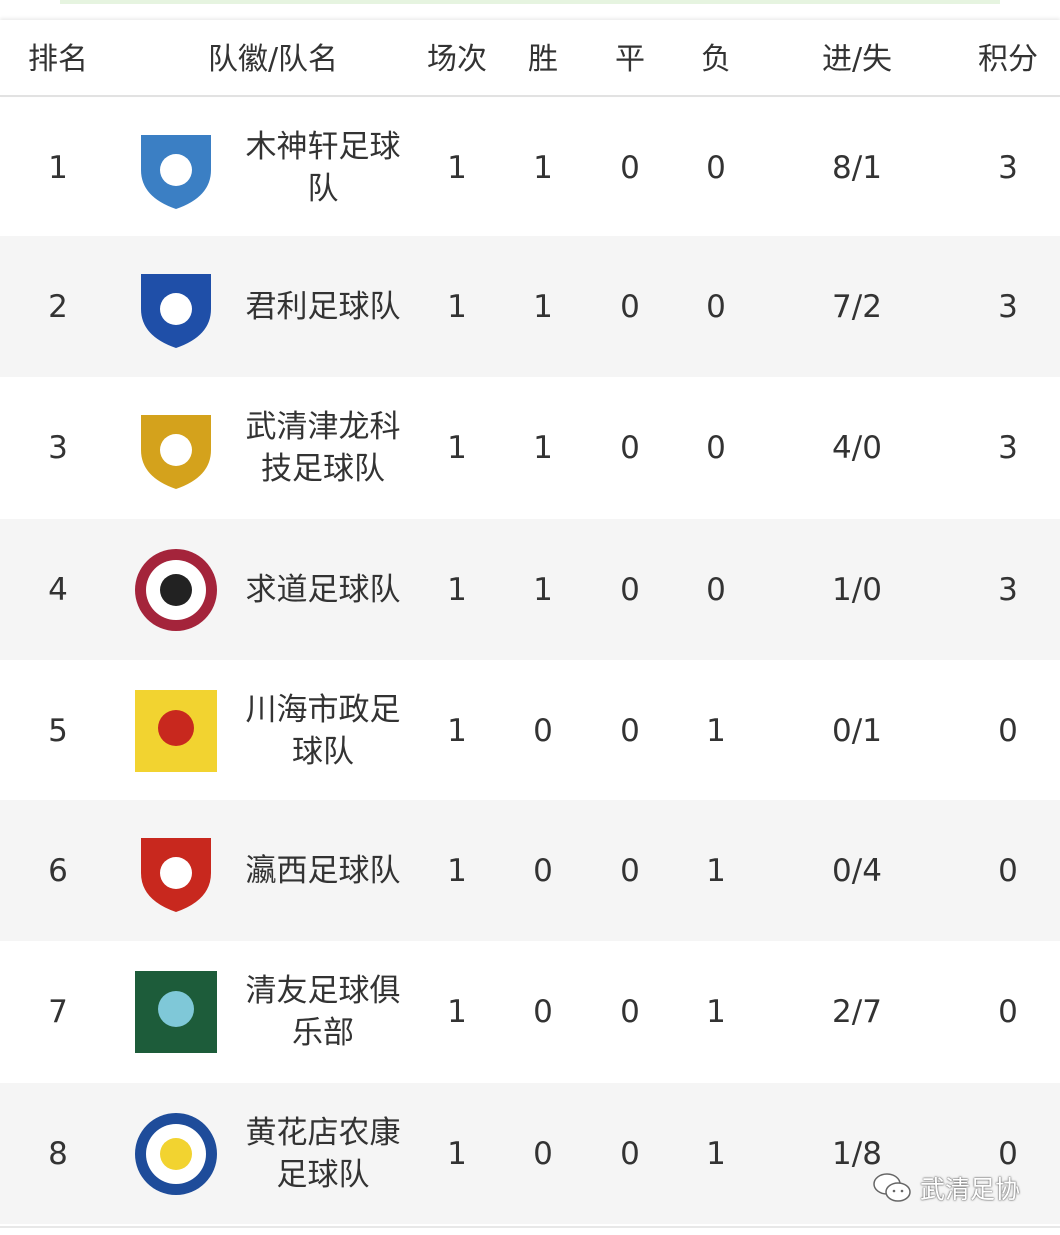  Describe the element at coordinates (58, 730) in the screenshot. I see `cell-rank: 5` at that location.